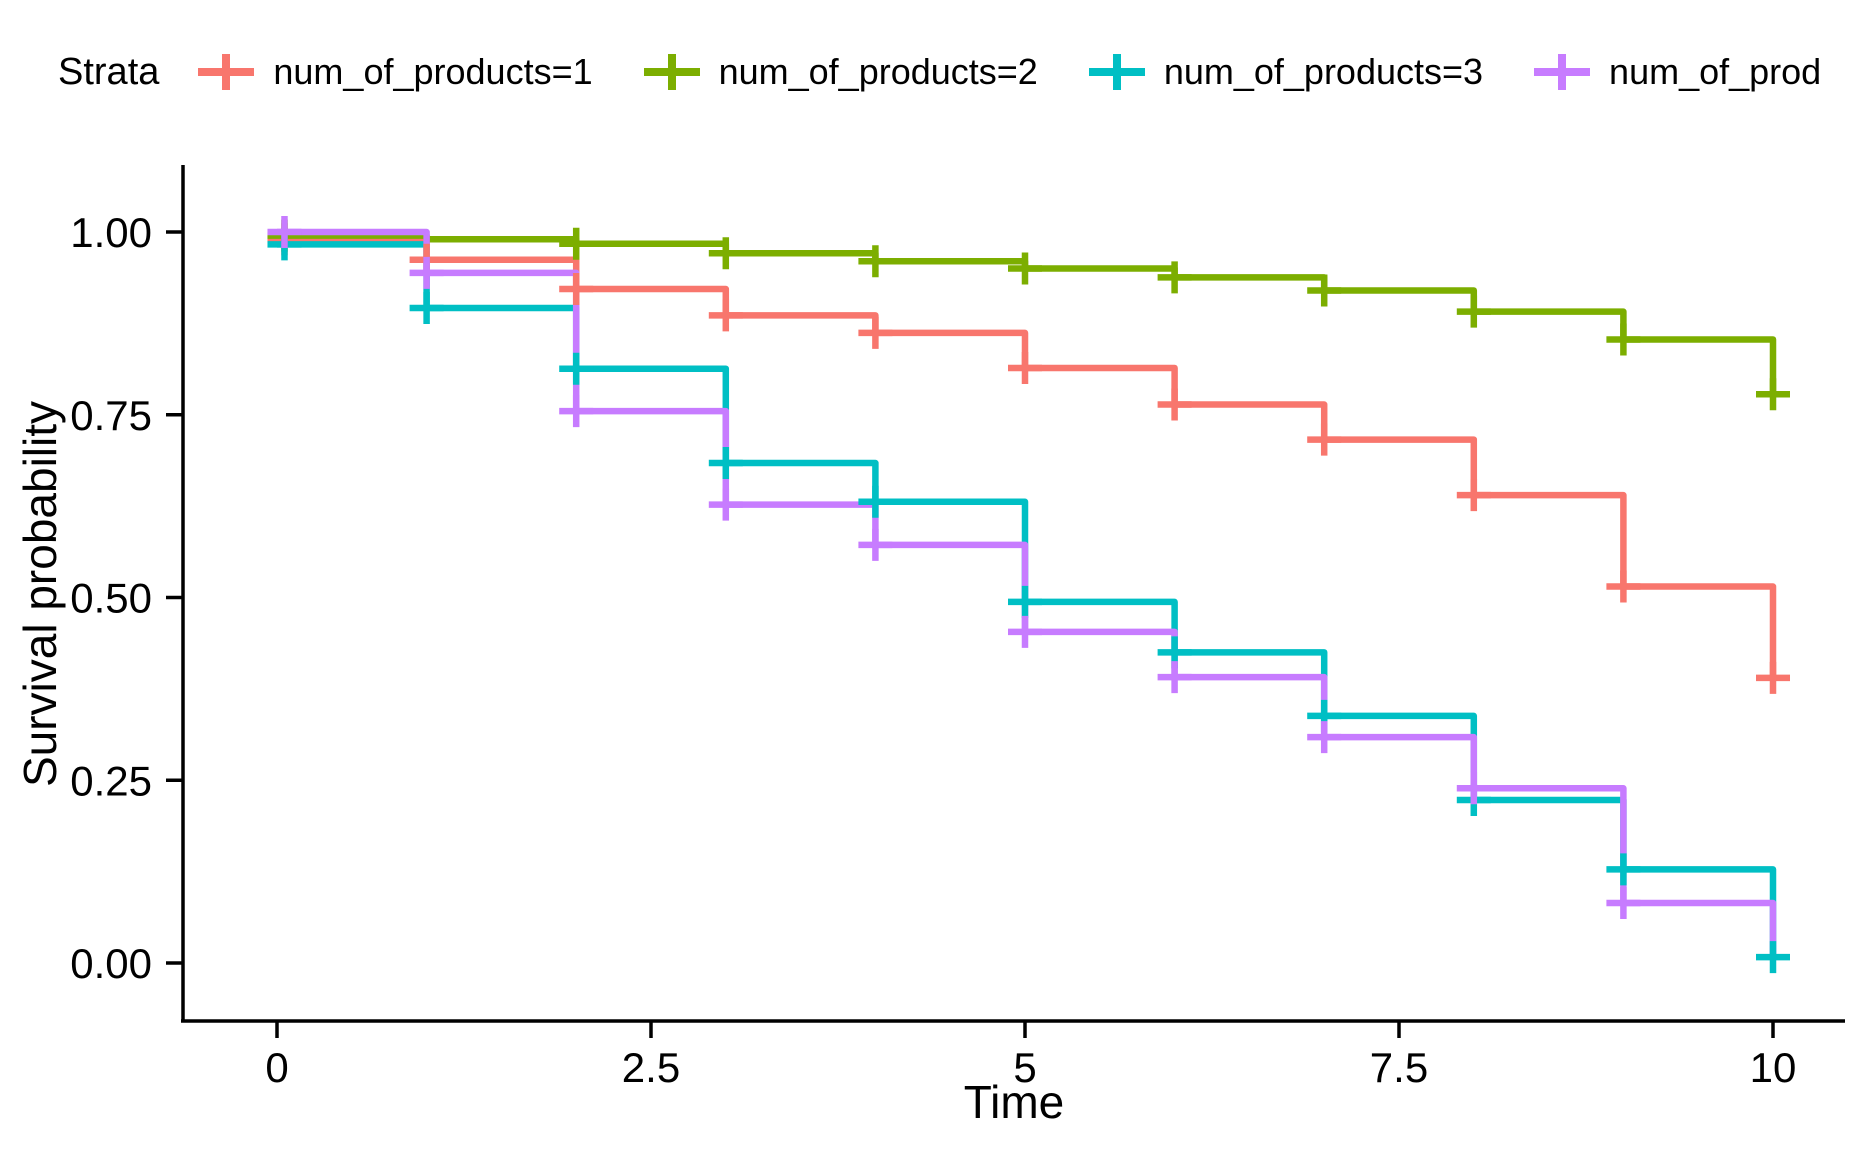 This screenshot has height=1152, width=1872. What do you see at coordinates (111, 780) in the screenshot?
I see `y-tick-label: 0.25` at bounding box center [111, 780].